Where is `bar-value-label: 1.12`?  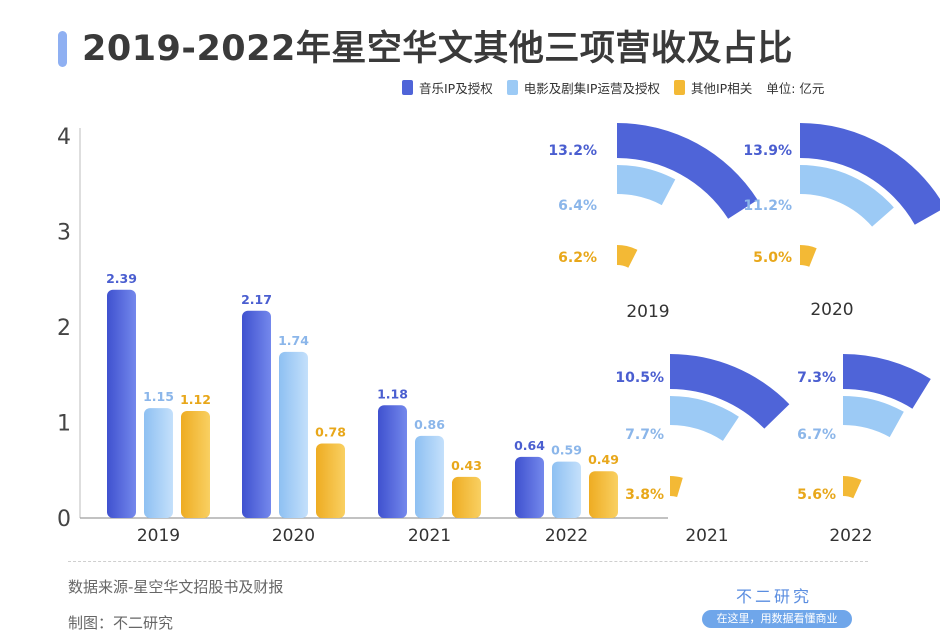 bar-value-label: 1.12 is located at coordinates (195, 399).